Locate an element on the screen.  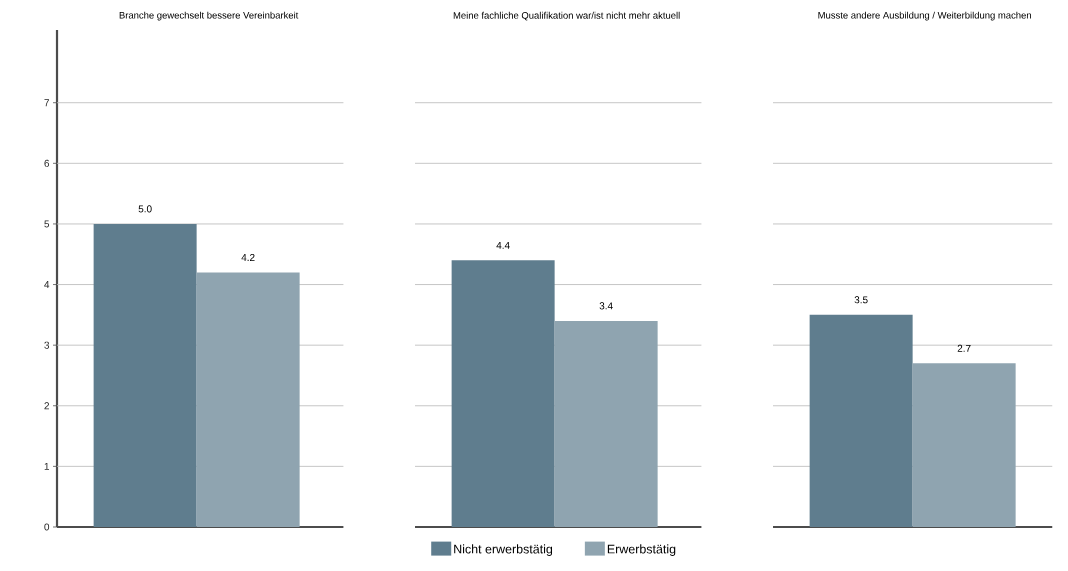
data-label: 3.5 is located at coordinates (861, 300).